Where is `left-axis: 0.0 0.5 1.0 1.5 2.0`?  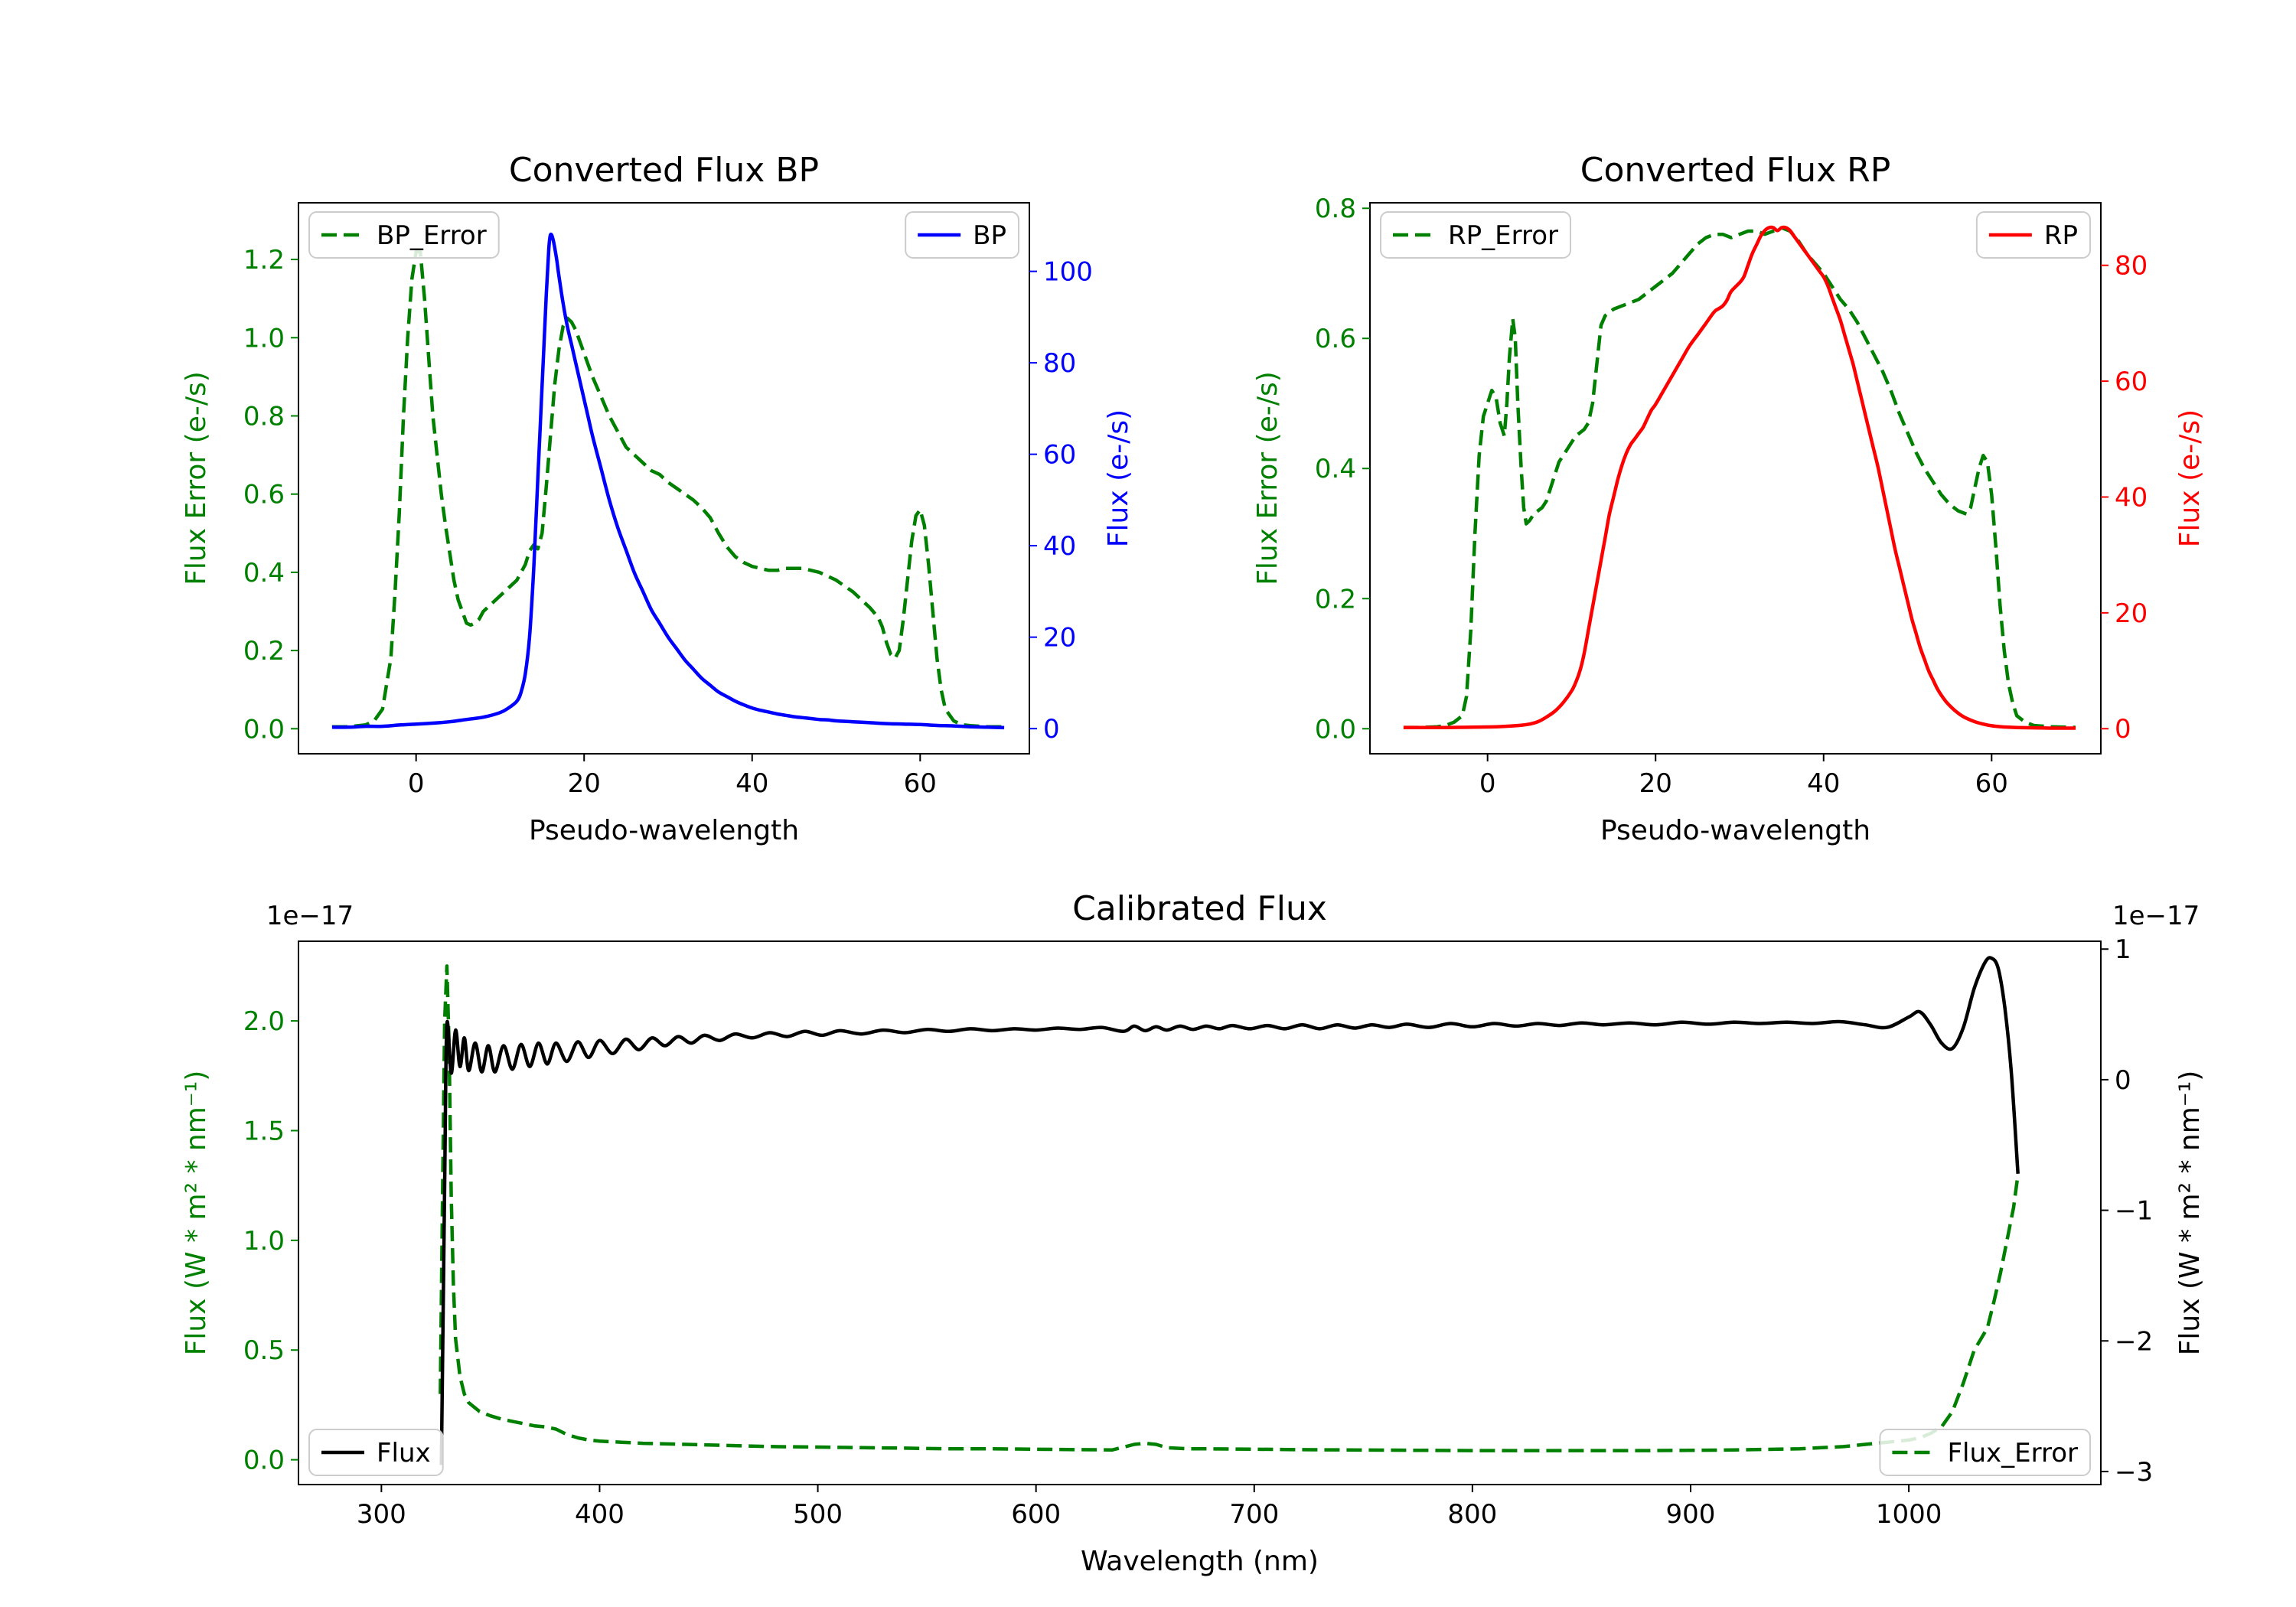 left-axis: 0.0 0.5 1.0 1.5 2.0 is located at coordinates (270, 1241).